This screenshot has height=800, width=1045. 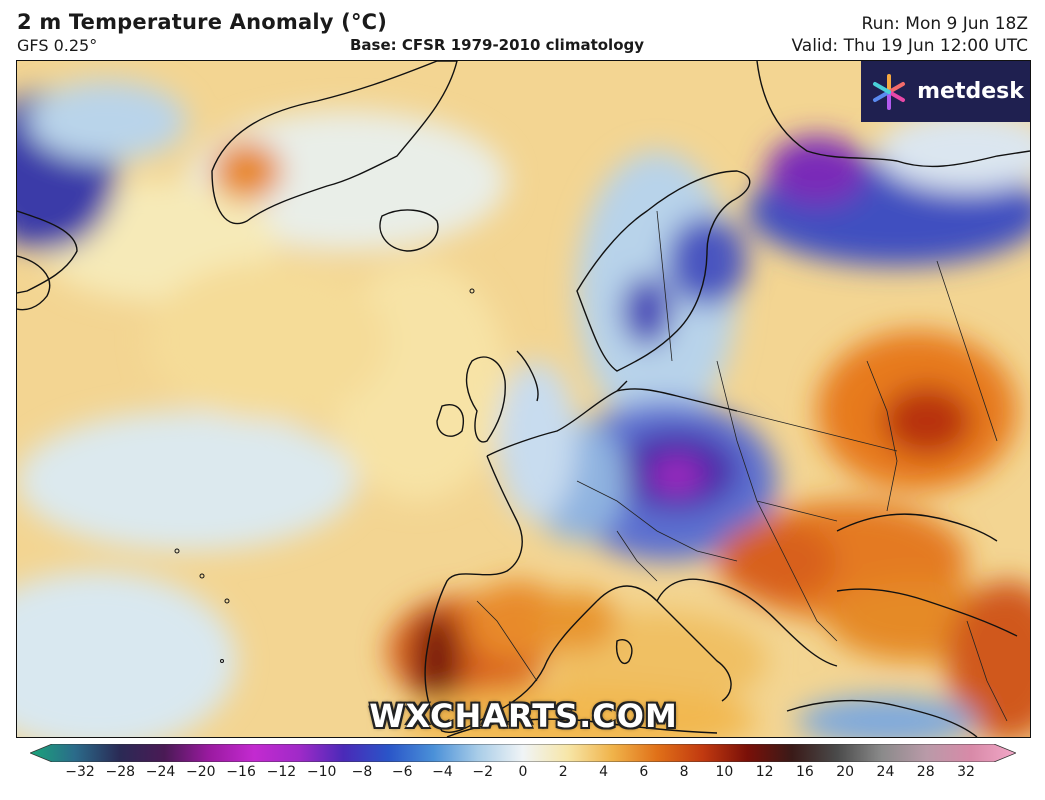 I want to click on metdesk-star-icon, so click(x=889, y=91).